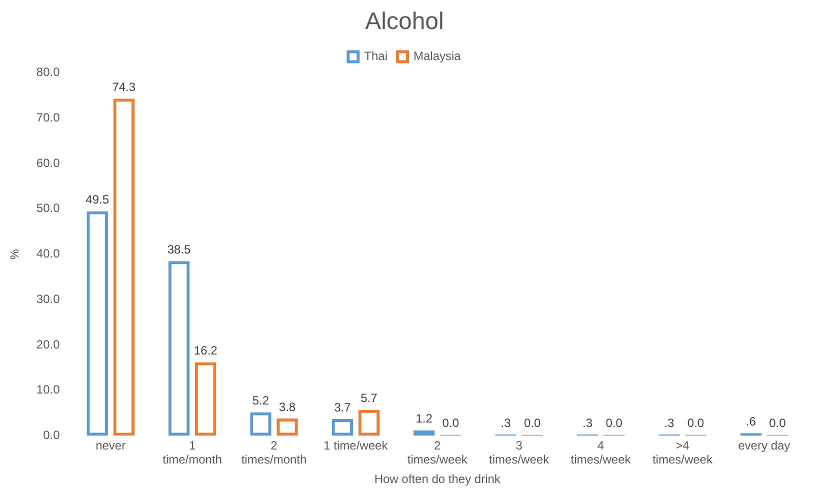 The image size is (813, 489). I want to click on data-label: 1.2, so click(424, 419).